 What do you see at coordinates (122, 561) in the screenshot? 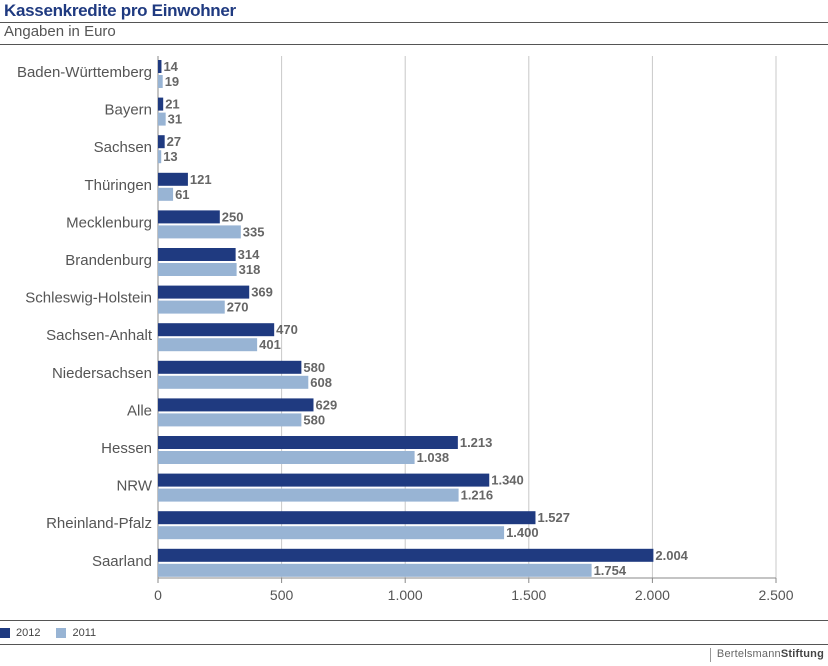
I see `category-label: Saarland` at bounding box center [122, 561].